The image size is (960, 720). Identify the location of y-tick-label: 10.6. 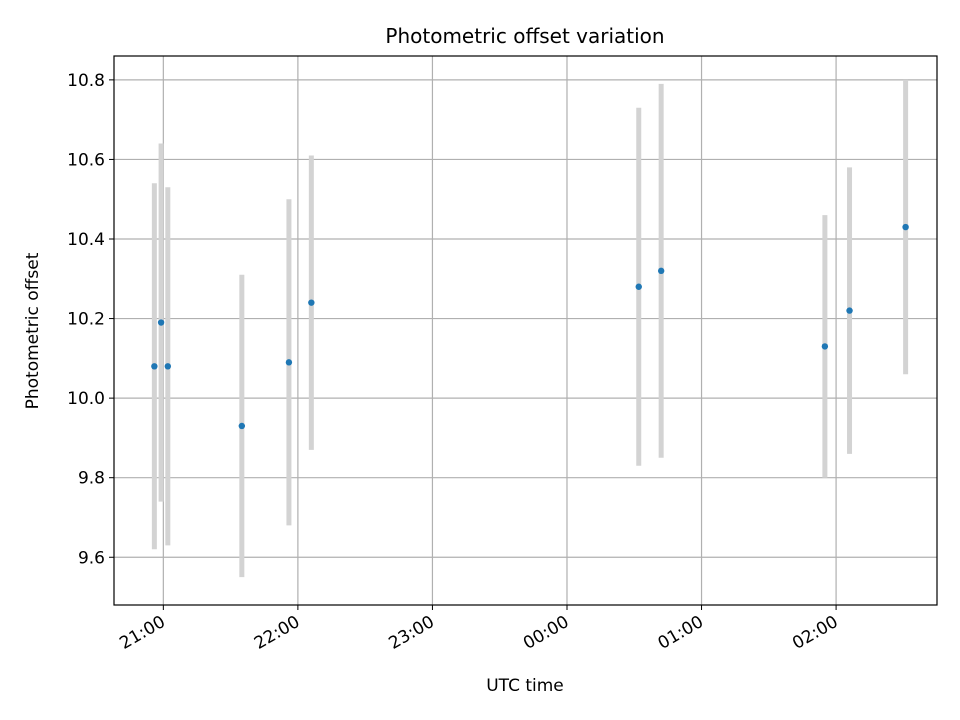
(86, 160).